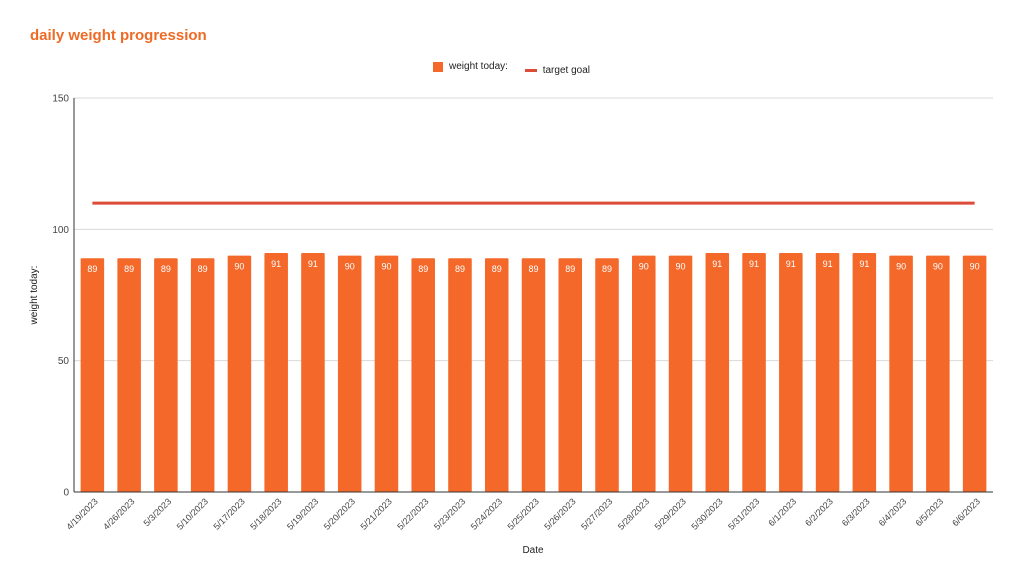  I want to click on x-tick-label: 5/27/2023, so click(596, 513).